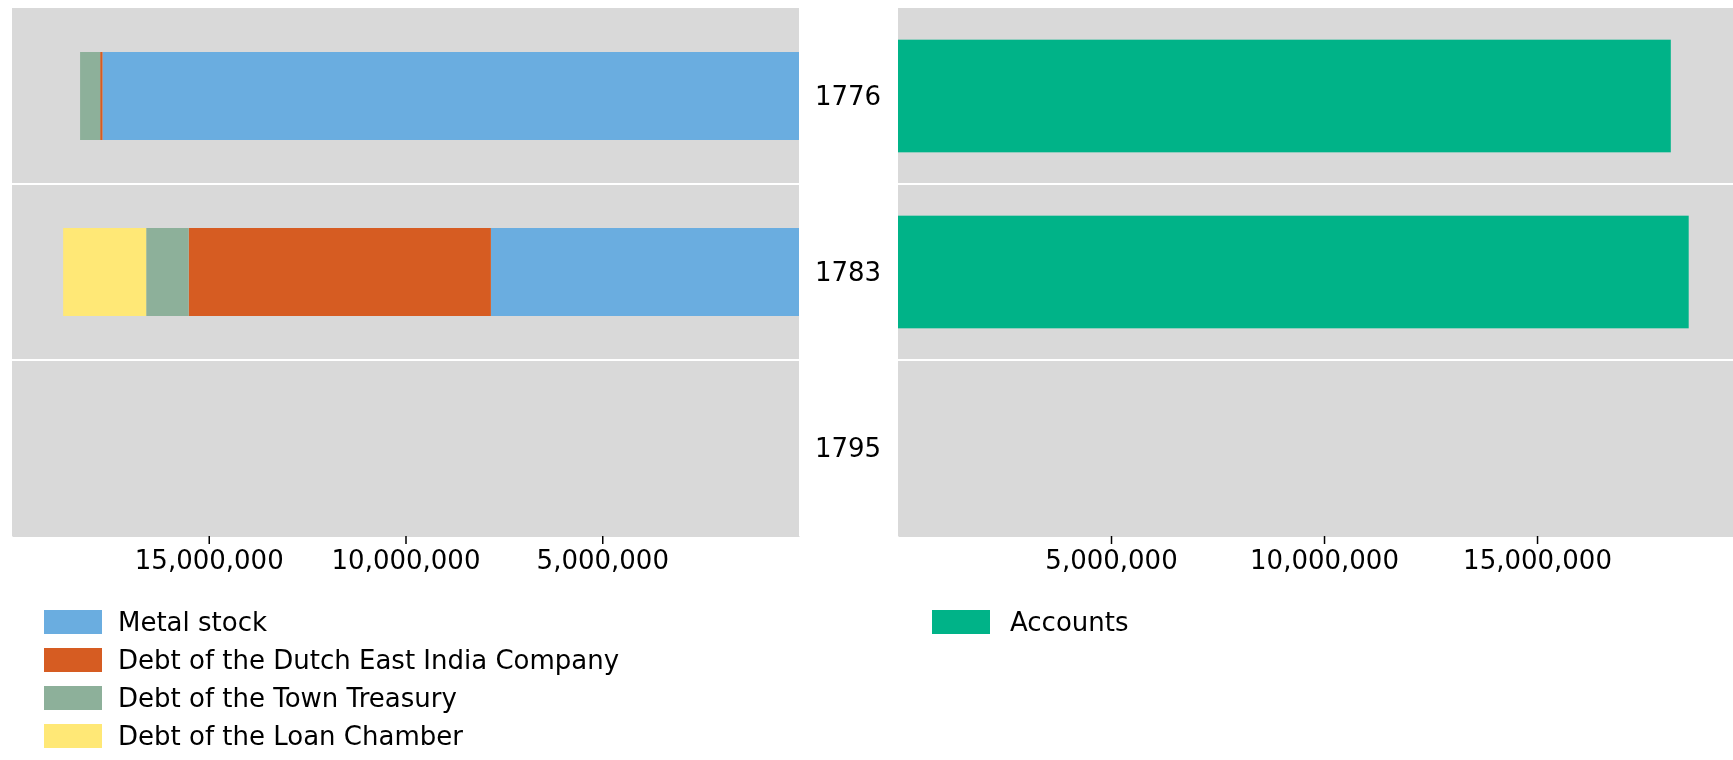 The image size is (1733, 760). What do you see at coordinates (848, 96) in the screenshot?
I see `y-tick-label: 1776` at bounding box center [848, 96].